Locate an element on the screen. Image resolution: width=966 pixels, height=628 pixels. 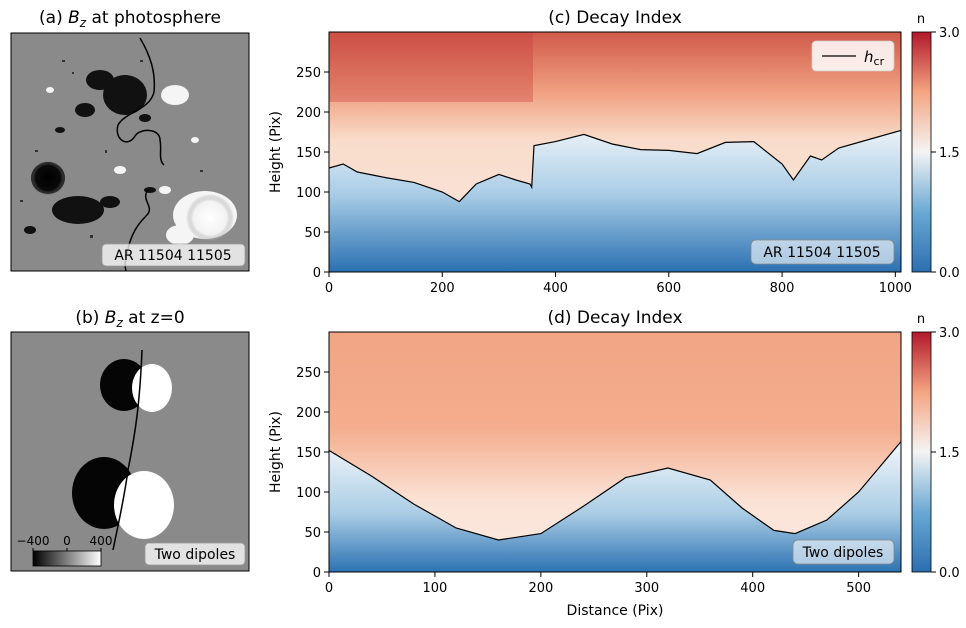
x-tick-label: 300 is located at coordinates (646, 588).